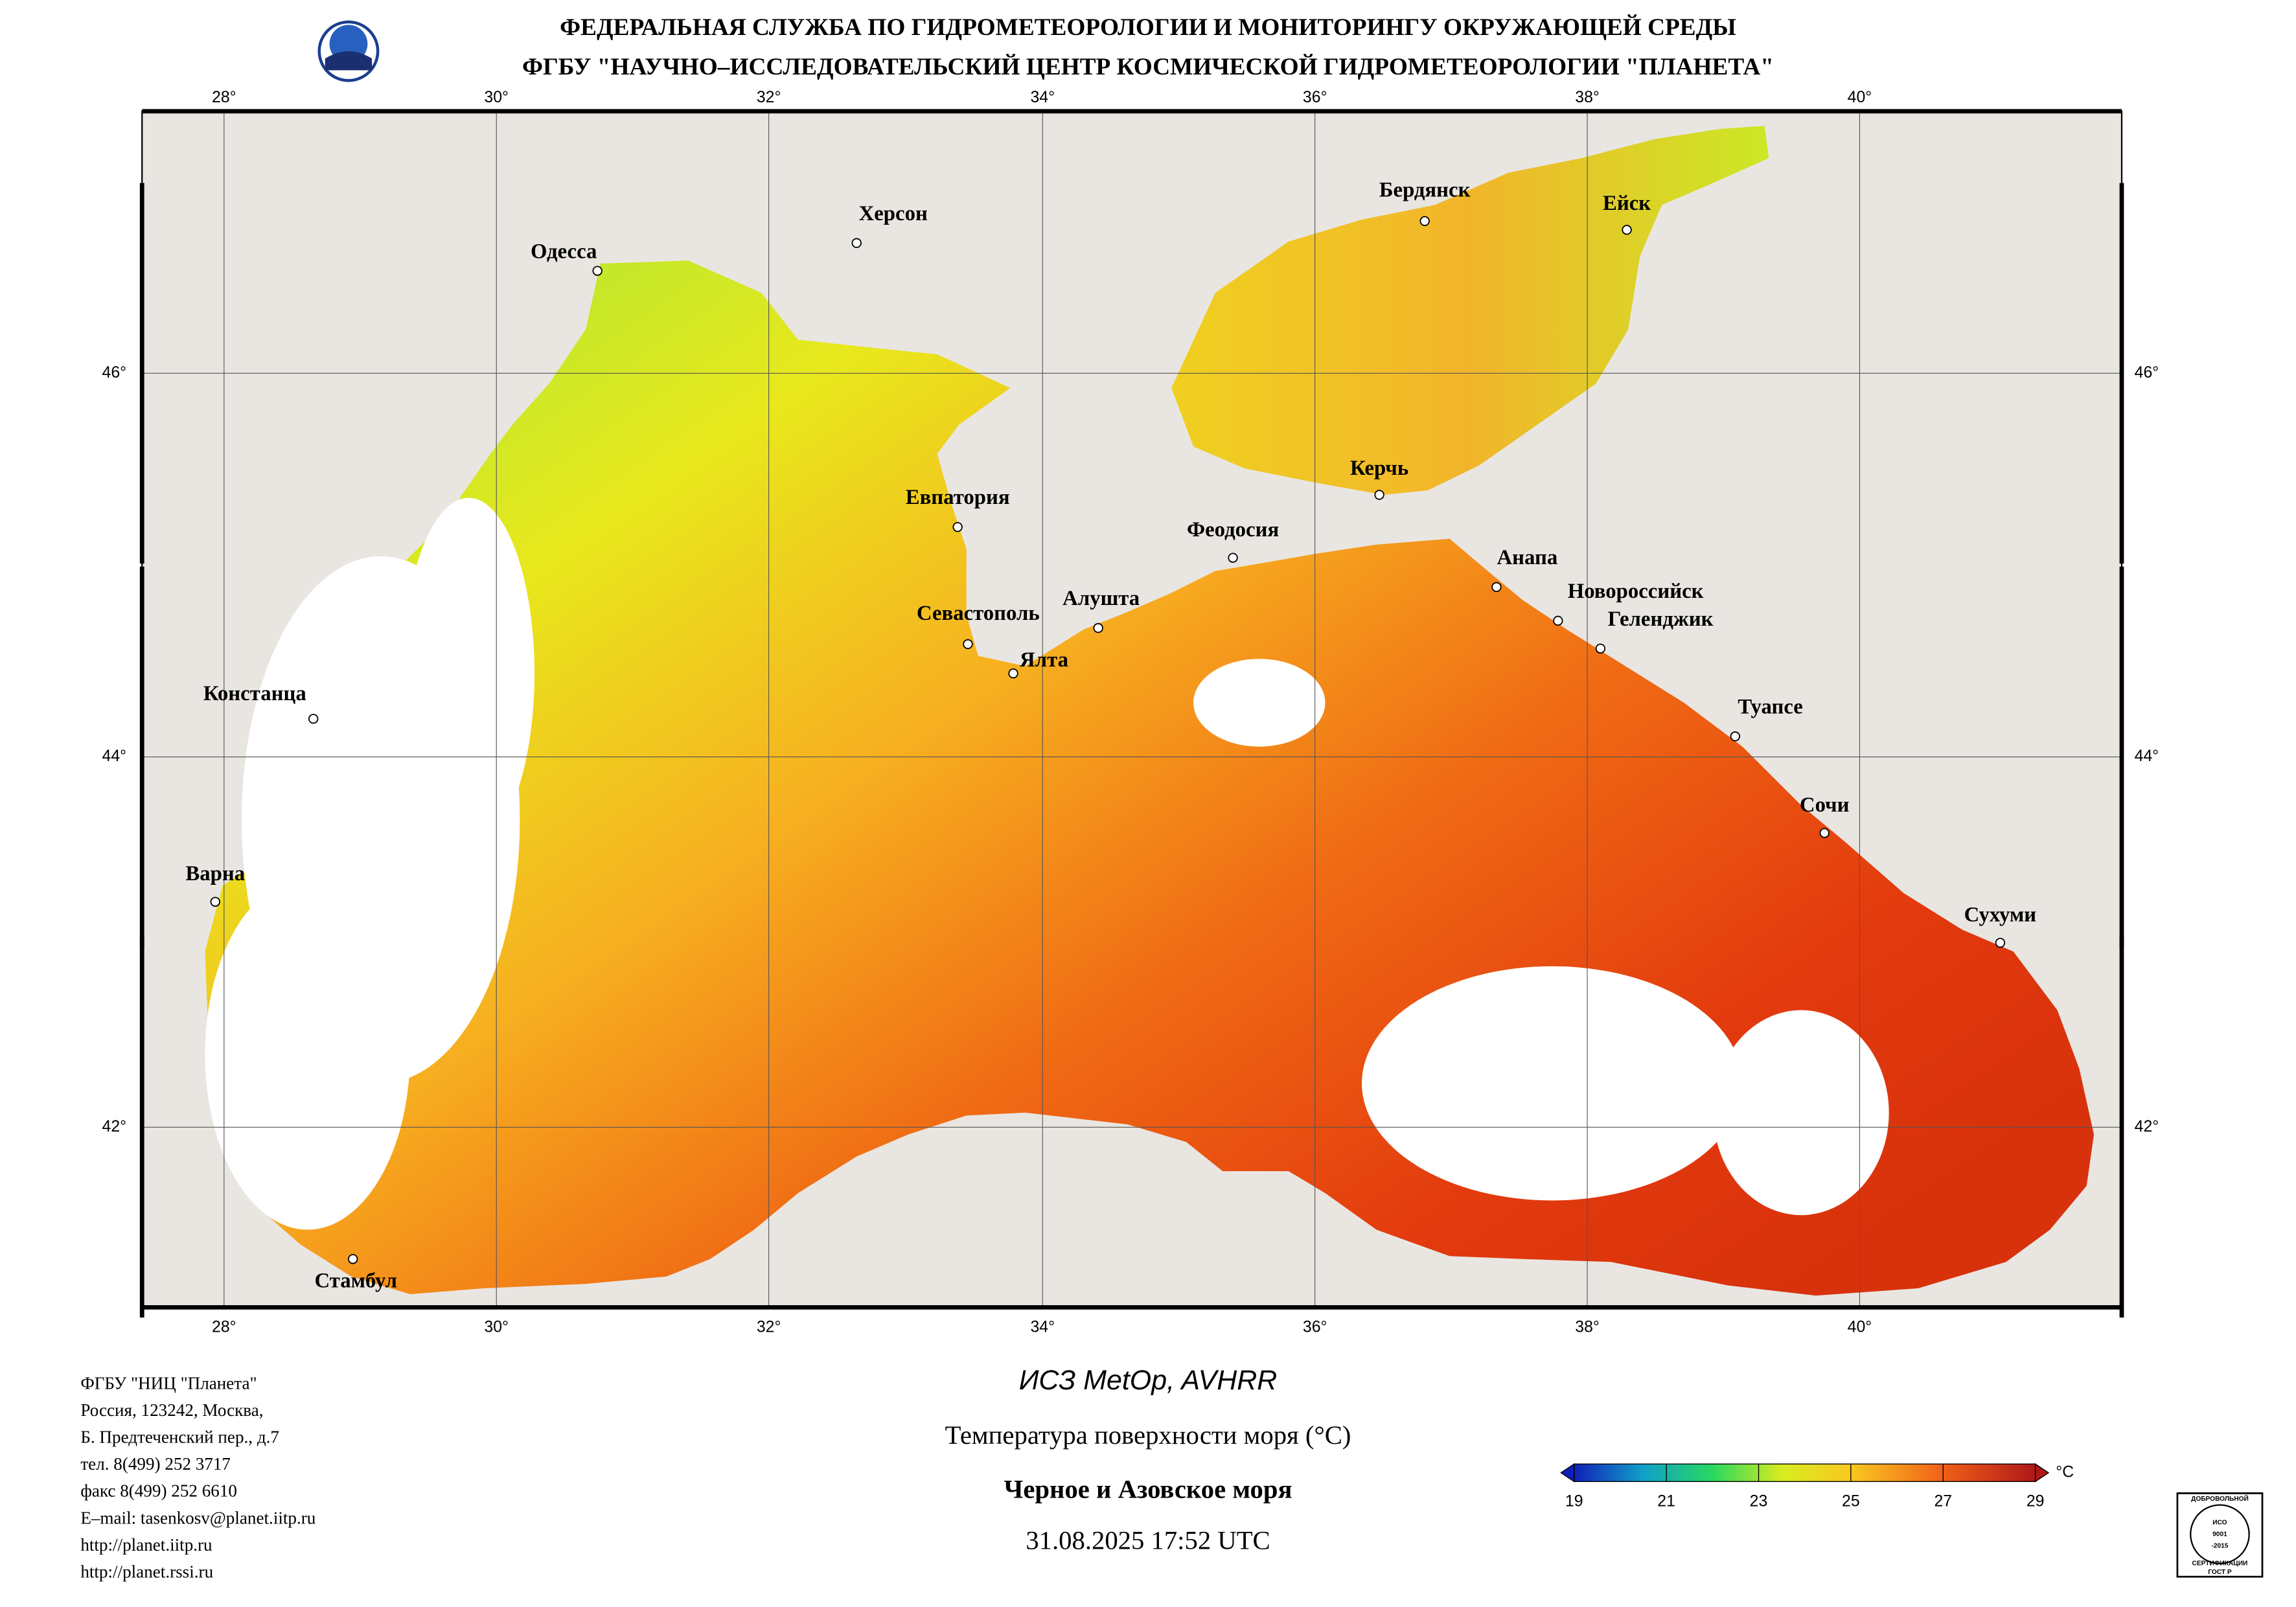 This screenshot has height=1607, width=2296. What do you see at coordinates (1636, 591) in the screenshot?
I see `city-label: Новороссийск` at bounding box center [1636, 591].